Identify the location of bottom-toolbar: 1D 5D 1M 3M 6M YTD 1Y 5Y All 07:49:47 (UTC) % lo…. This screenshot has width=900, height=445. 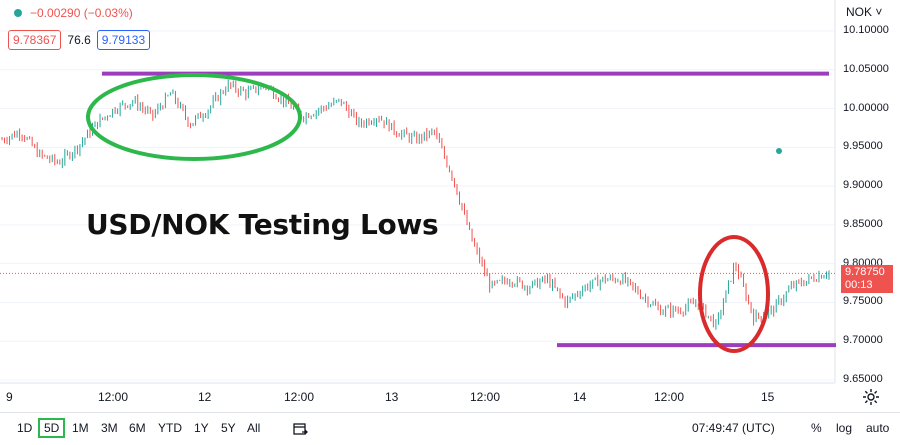
(450, 428).